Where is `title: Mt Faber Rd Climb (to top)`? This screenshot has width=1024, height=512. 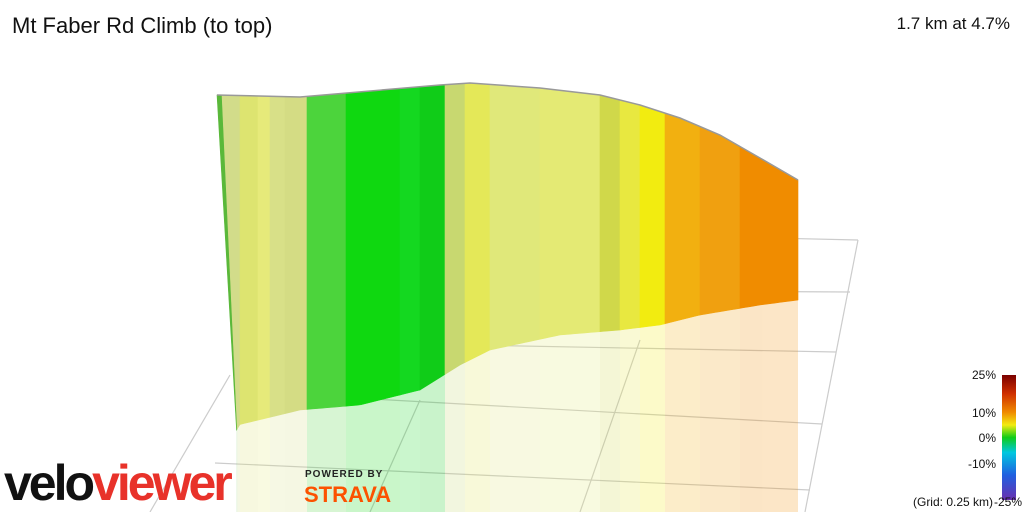
title: Mt Faber Rd Climb (to top) is located at coordinates (142, 25).